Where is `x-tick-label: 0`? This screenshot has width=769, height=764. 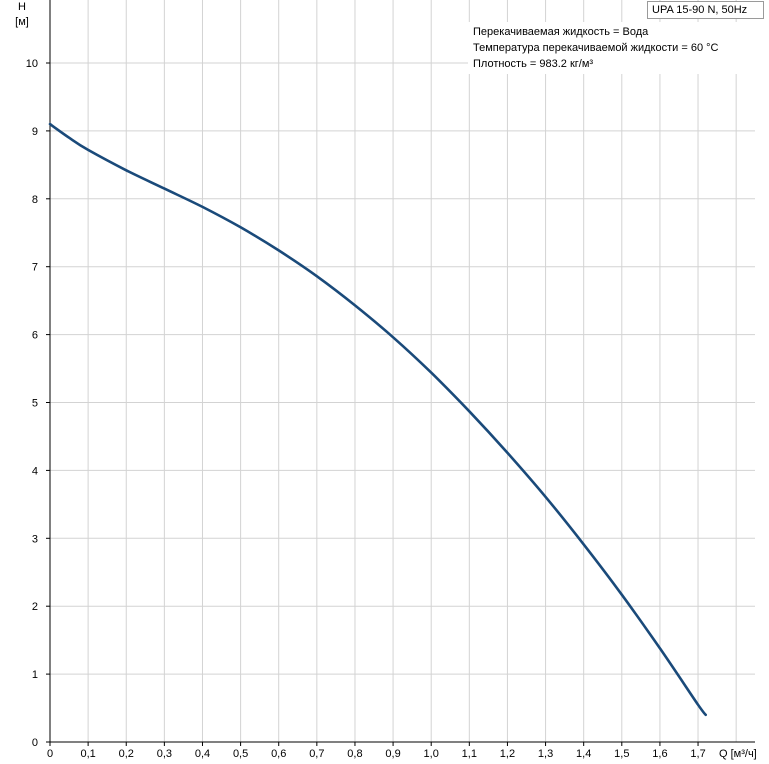 x-tick-label: 0 is located at coordinates (50, 754).